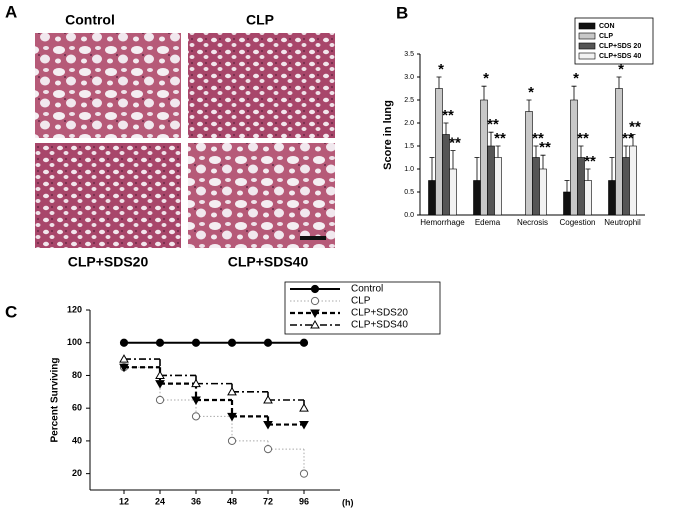  I want to click on y-tick-label: 100, so click(74, 342).